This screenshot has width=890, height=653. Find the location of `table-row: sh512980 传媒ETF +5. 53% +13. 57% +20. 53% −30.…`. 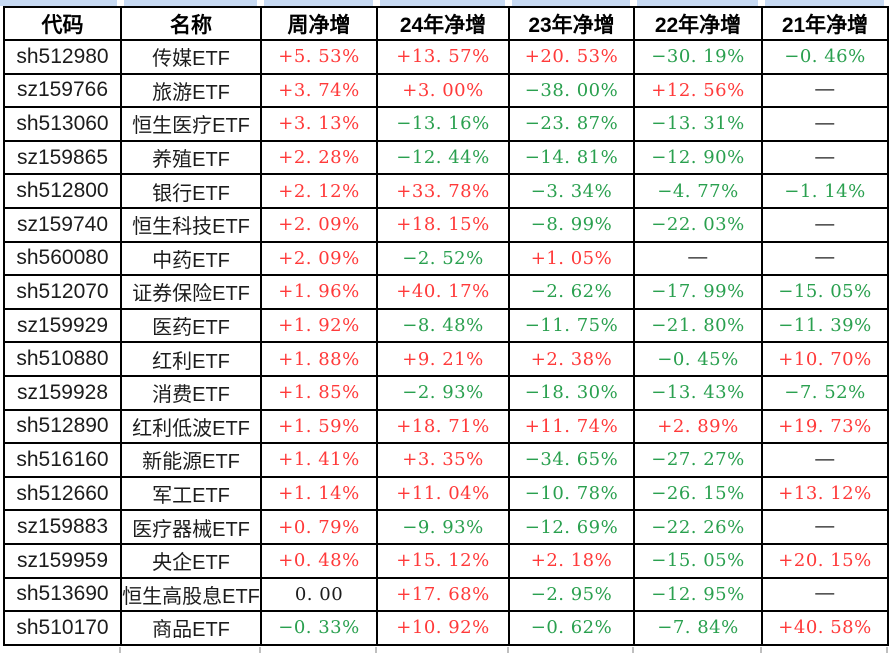

table-row: sh512980 传媒ETF +5. 53% +13. 57% +20. 53% −30.… is located at coordinates (446, 57).